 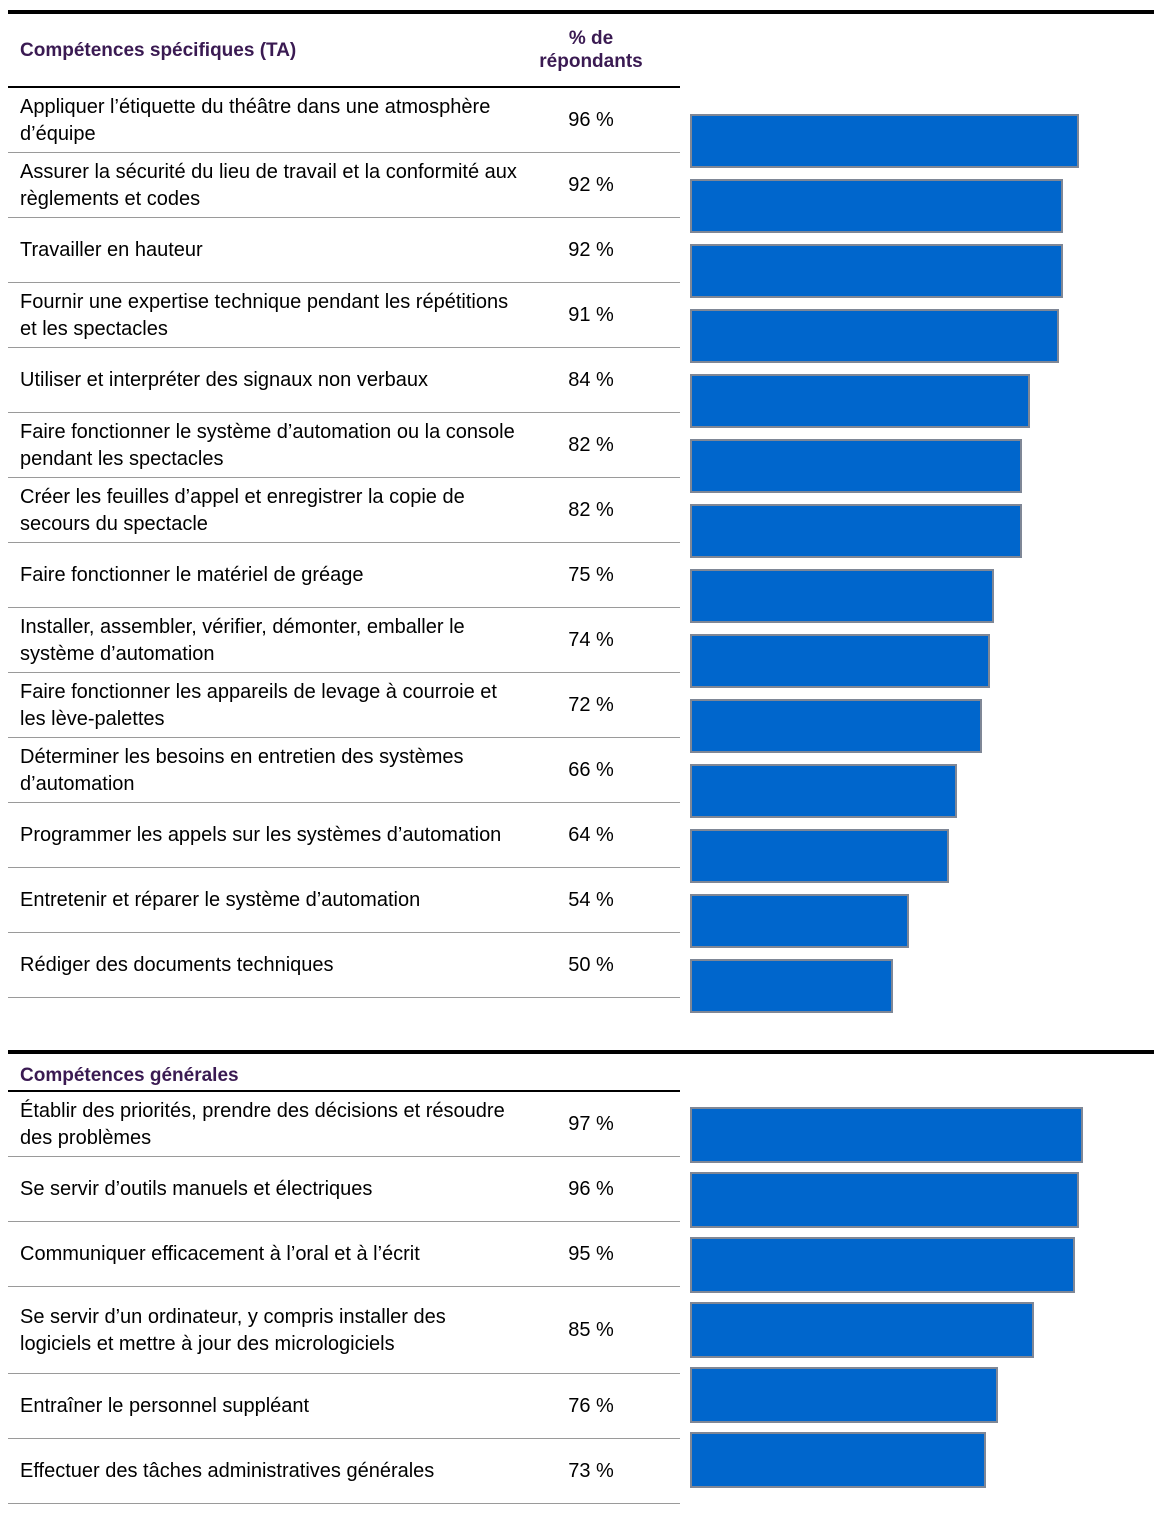 What do you see at coordinates (591, 965) in the screenshot?
I see `percent-value: 50 %` at bounding box center [591, 965].